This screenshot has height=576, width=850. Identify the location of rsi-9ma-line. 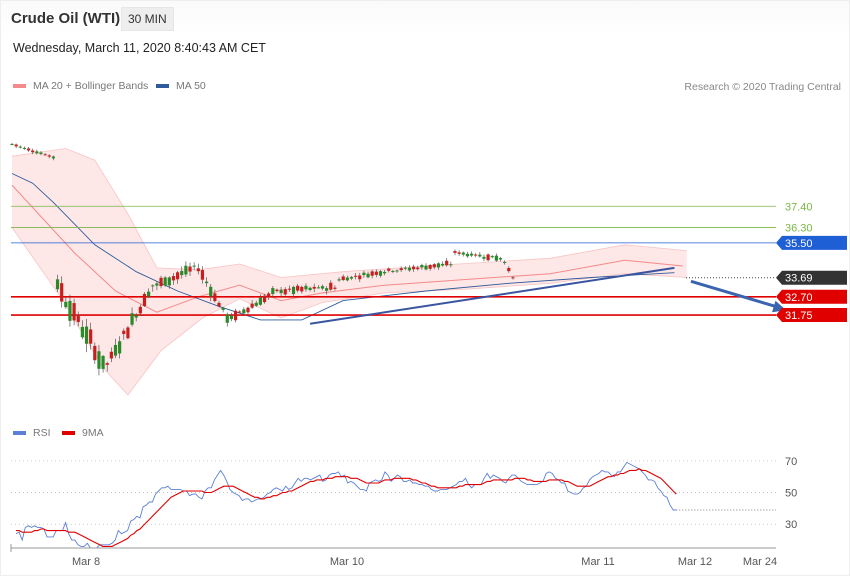
(346, 507).